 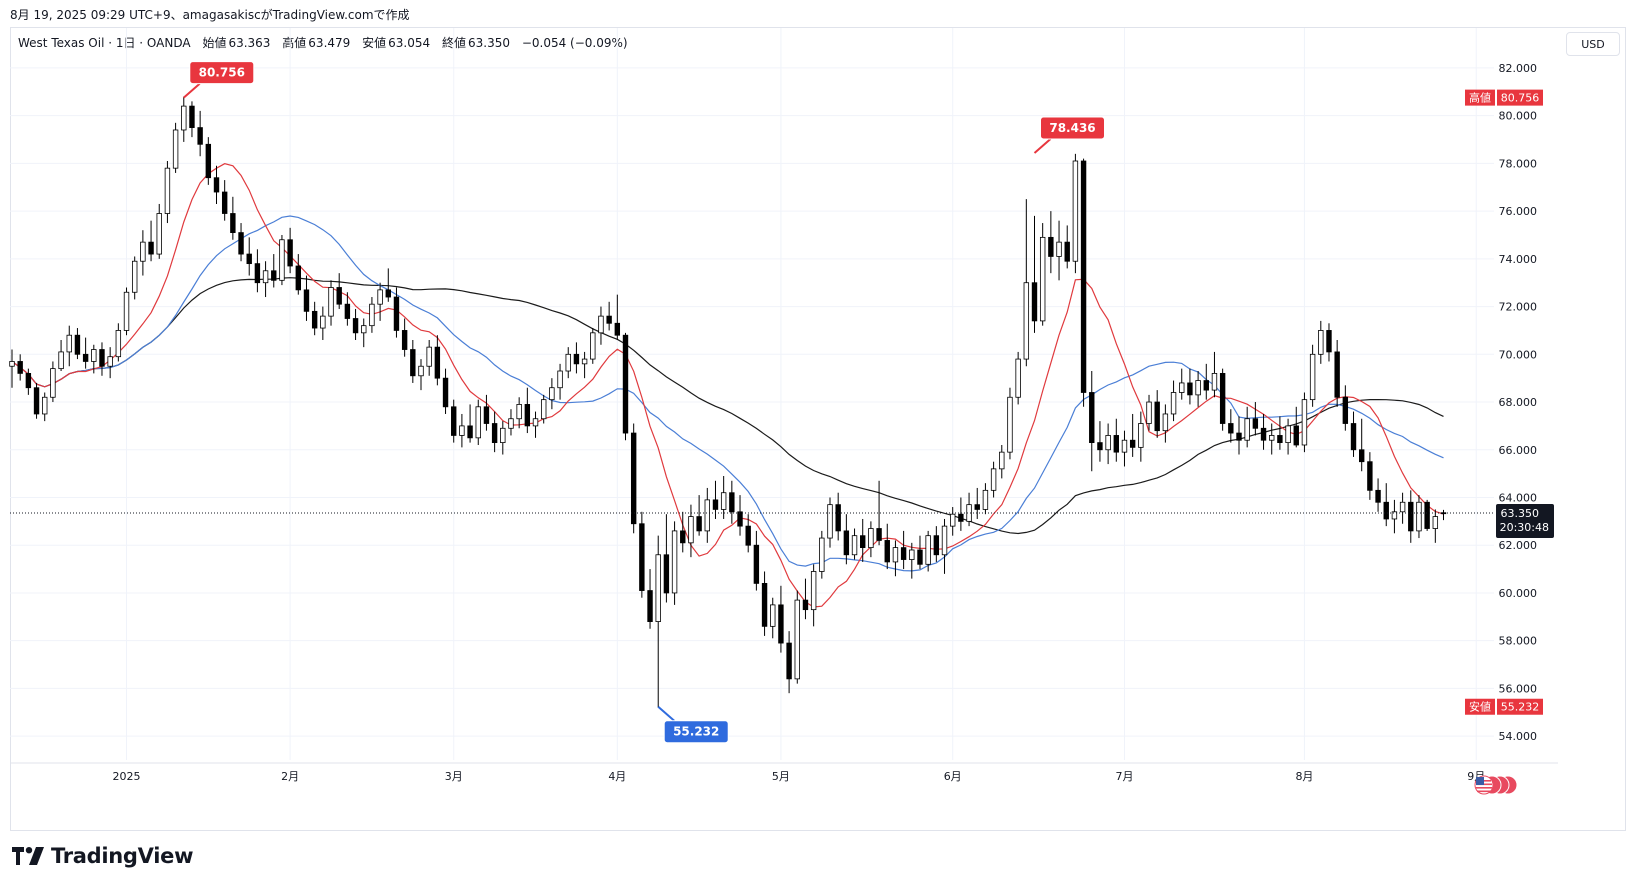 I want to click on y-tick-label: 58.000, so click(x=1518, y=641).